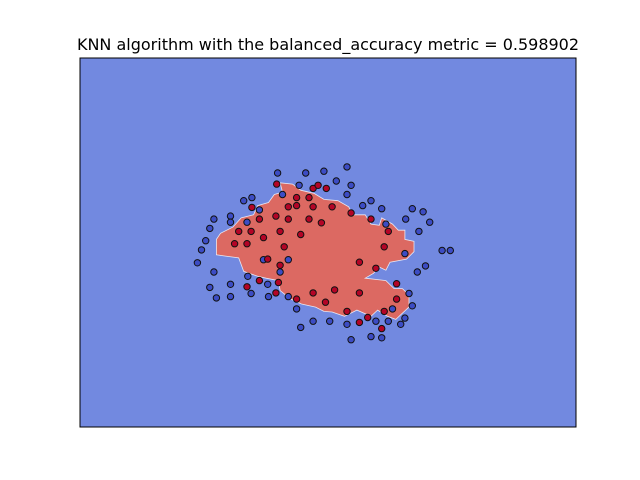  Describe the element at coordinates (315, 251) in the screenshot. I see `decision-region` at that location.